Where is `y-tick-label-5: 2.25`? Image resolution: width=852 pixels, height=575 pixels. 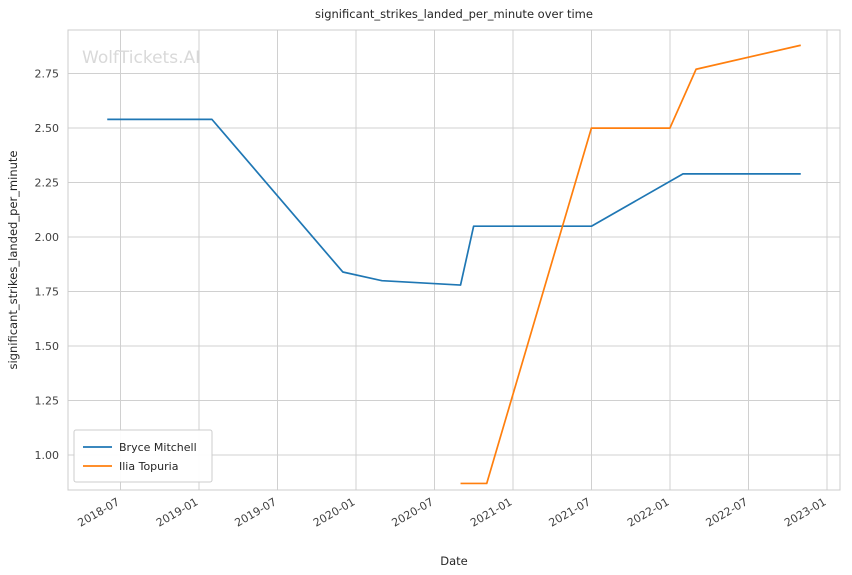 y-tick-label-5: 2.25 is located at coordinates (47, 183).